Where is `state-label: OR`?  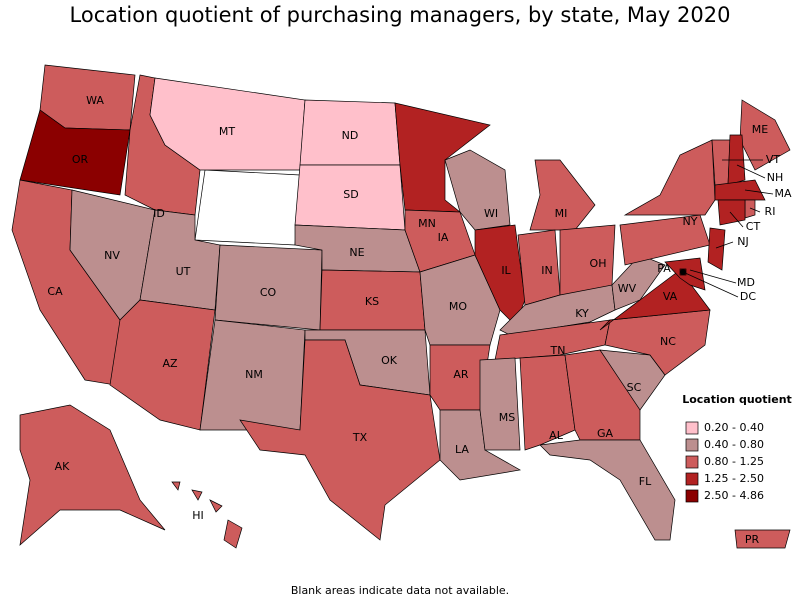 state-label: OR is located at coordinates (80, 159).